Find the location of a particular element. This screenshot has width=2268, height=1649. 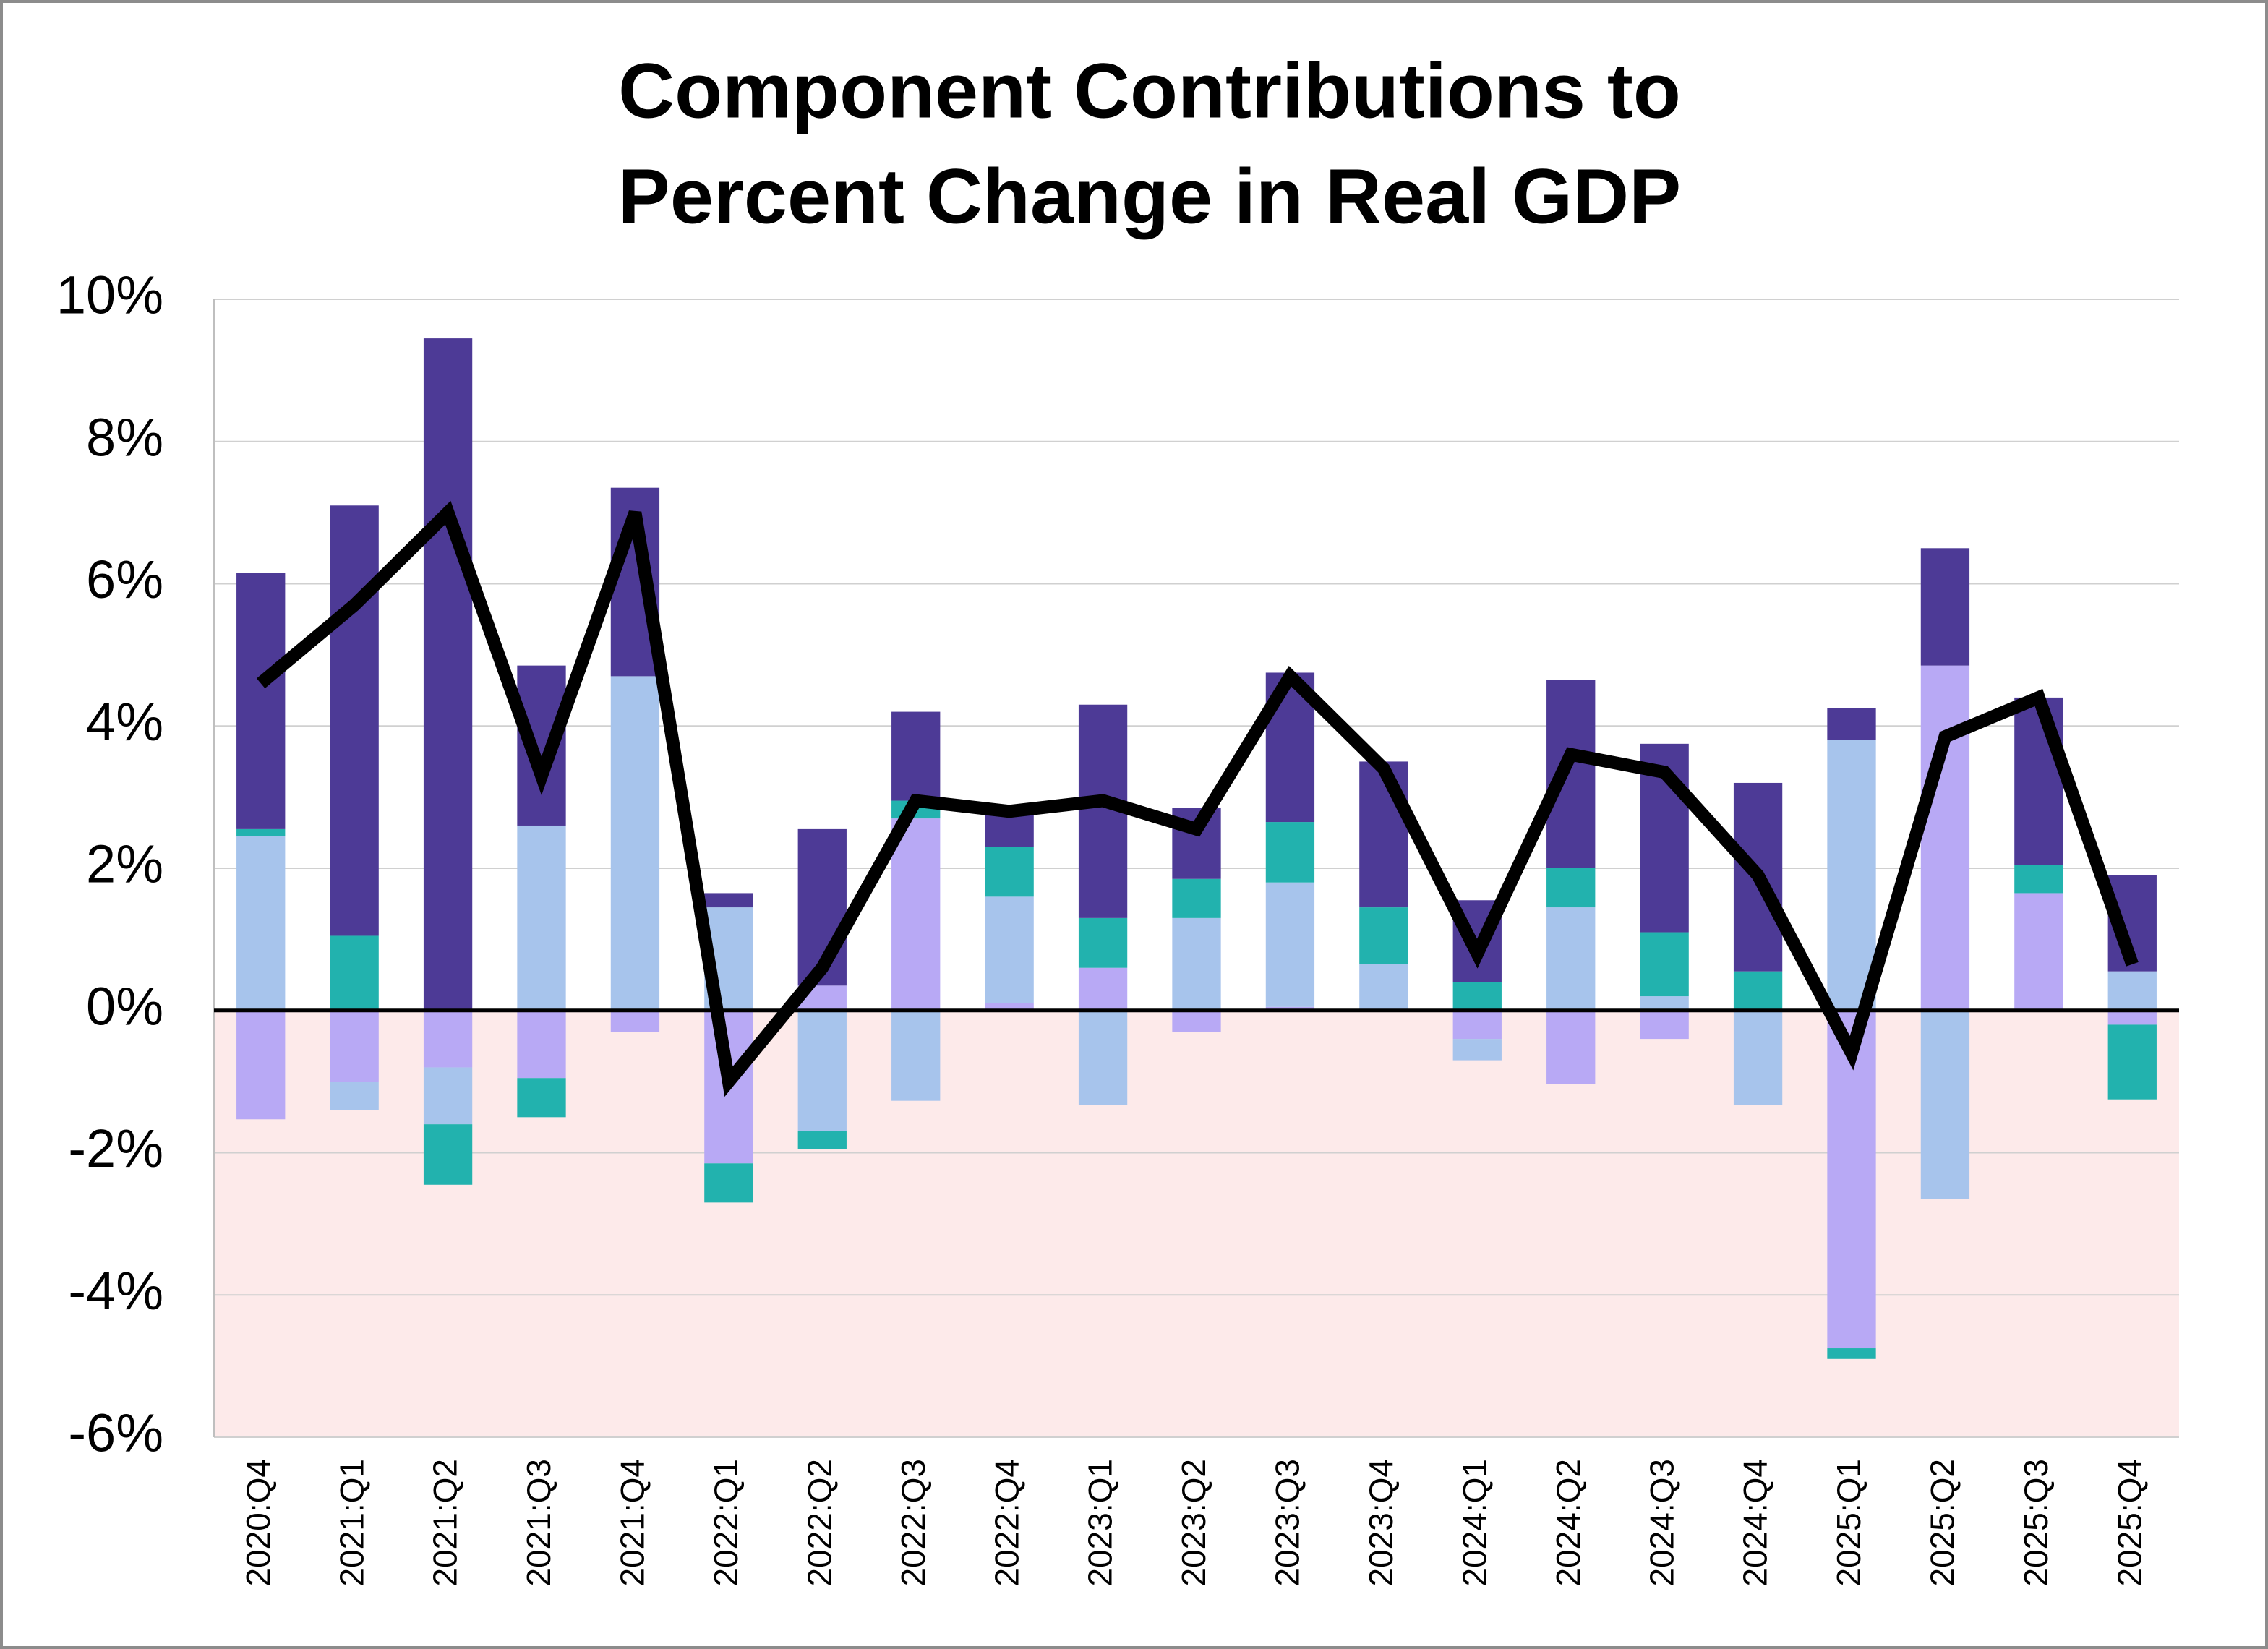

x-tick-label: 2021:Q1 is located at coordinates (351, 1523).